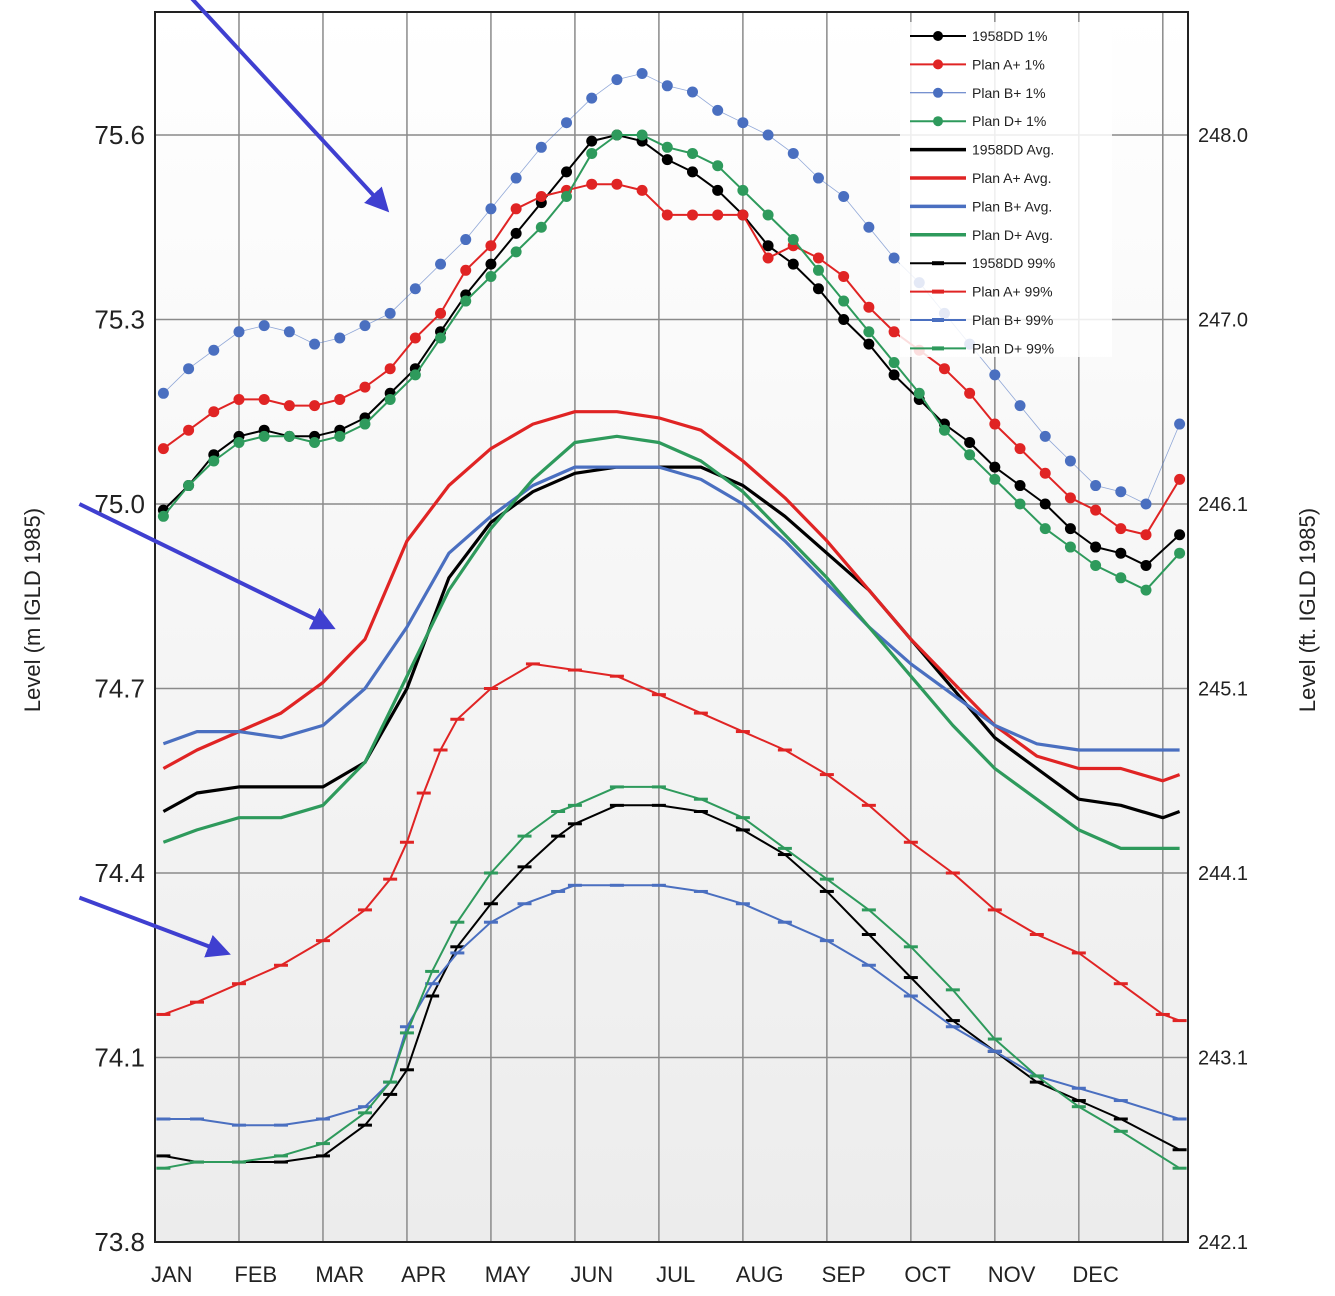 This screenshot has width=1335, height=1296. What do you see at coordinates (1223, 874) in the screenshot?
I see `y-tick-label-right: 244.1` at bounding box center [1223, 874].